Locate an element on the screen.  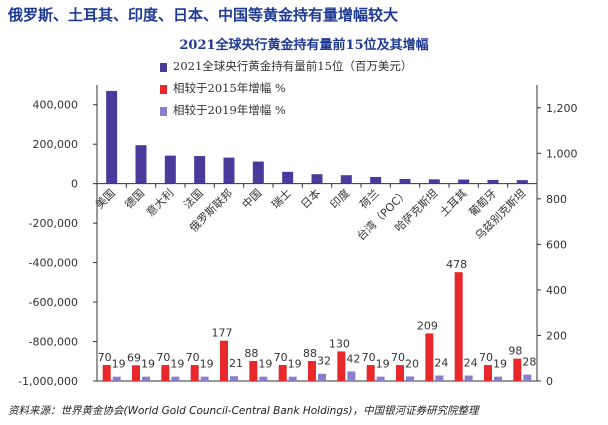
data-label-vs2015: 478 is located at coordinates (456, 264).